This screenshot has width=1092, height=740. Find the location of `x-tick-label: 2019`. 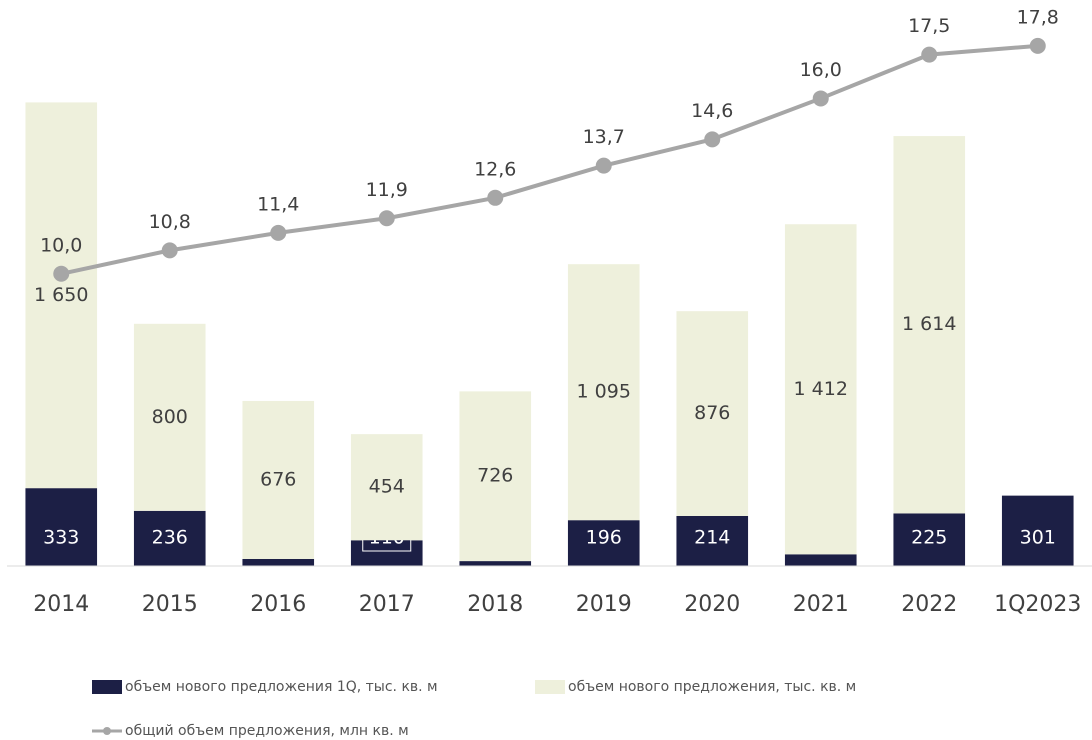

x-tick-label: 2019 is located at coordinates (604, 604).